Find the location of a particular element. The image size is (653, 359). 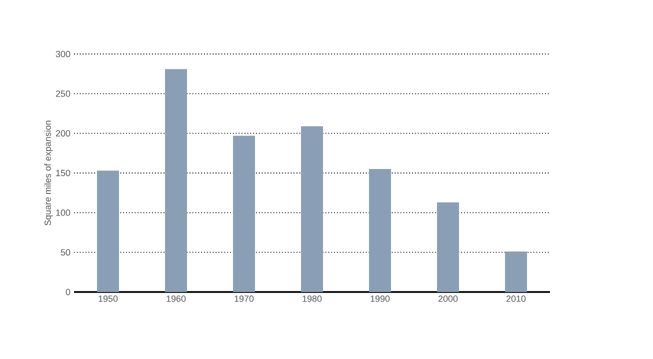

x-tick-label: 2010 is located at coordinates (516, 299).